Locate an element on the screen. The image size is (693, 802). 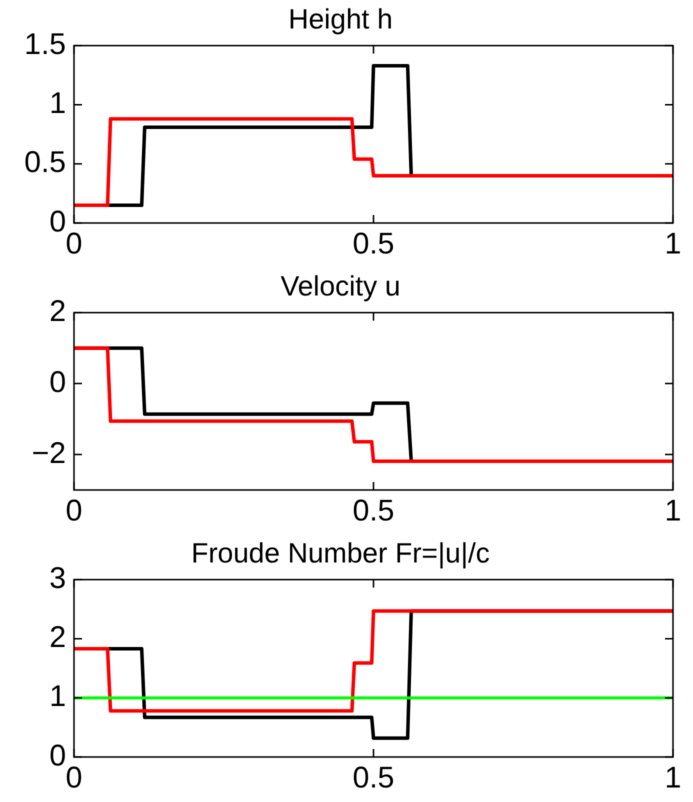
y-tick-label: −2 is located at coordinates (49, 453).